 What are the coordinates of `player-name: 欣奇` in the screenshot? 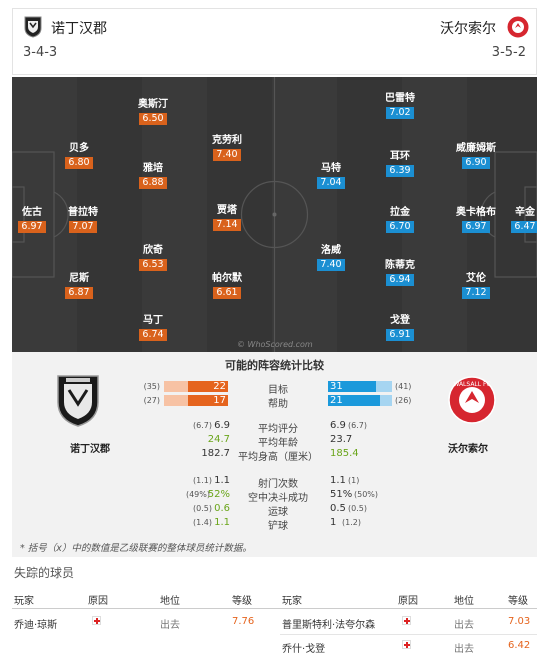 It's located at (153, 250).